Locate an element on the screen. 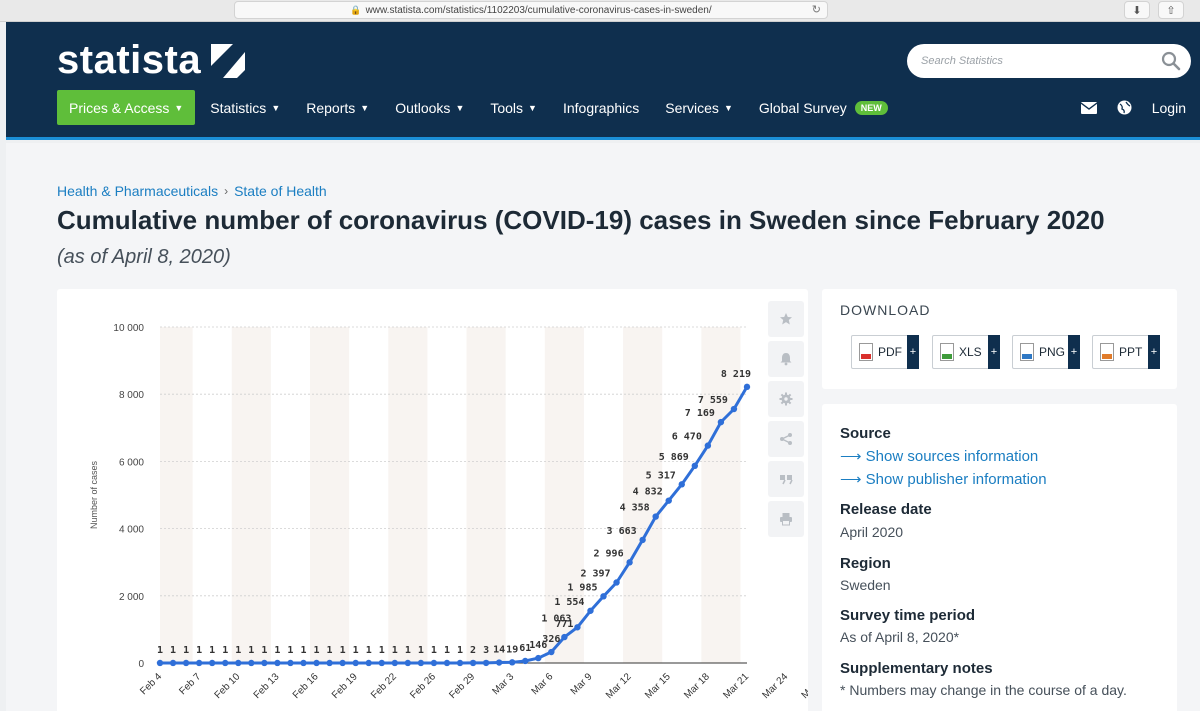 This screenshot has height=711, width=1200. x-tick-label: Mar 21 is located at coordinates (736, 686).